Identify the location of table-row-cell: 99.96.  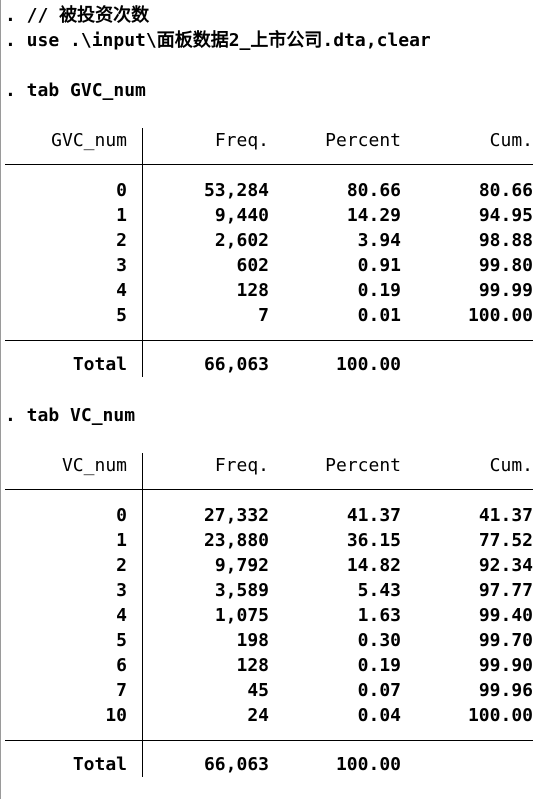
(505, 690).